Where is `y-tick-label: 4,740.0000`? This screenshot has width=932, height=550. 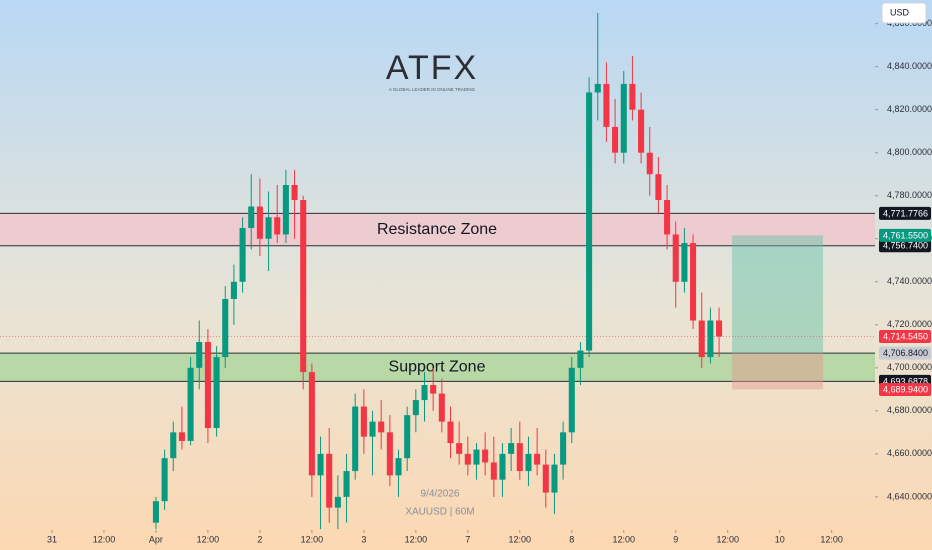 y-tick-label: 4,740.0000 is located at coordinates (909, 281).